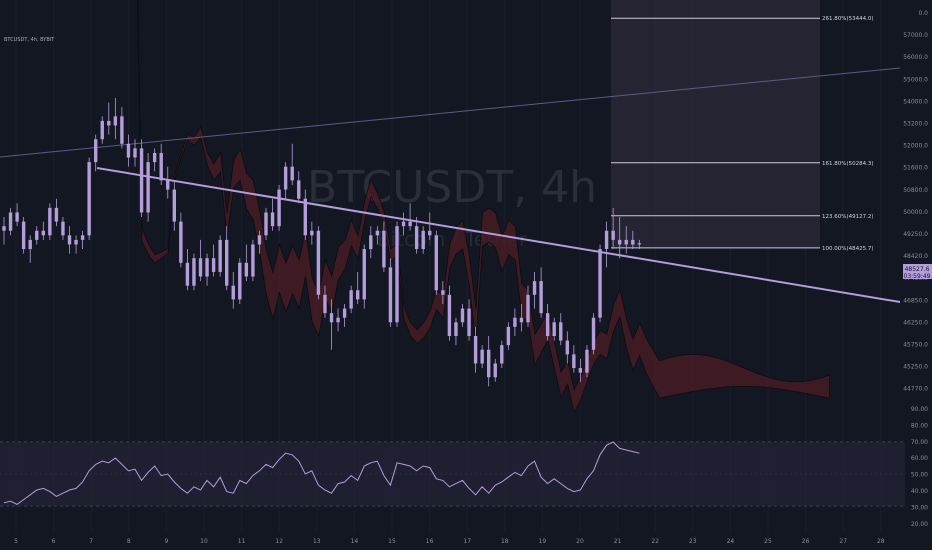 The height and width of the screenshot is (550, 932). I want to click on time-tick-label: 11, so click(242, 541).